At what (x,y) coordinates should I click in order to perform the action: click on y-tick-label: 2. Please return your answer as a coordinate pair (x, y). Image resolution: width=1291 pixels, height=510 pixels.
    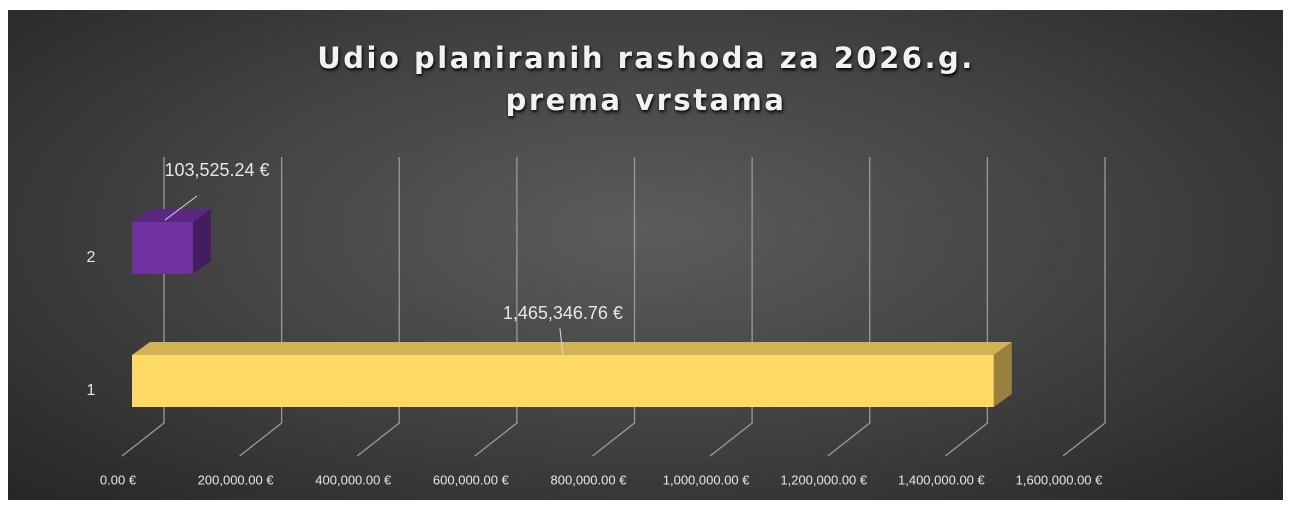
    Looking at the image, I should click on (91, 257).